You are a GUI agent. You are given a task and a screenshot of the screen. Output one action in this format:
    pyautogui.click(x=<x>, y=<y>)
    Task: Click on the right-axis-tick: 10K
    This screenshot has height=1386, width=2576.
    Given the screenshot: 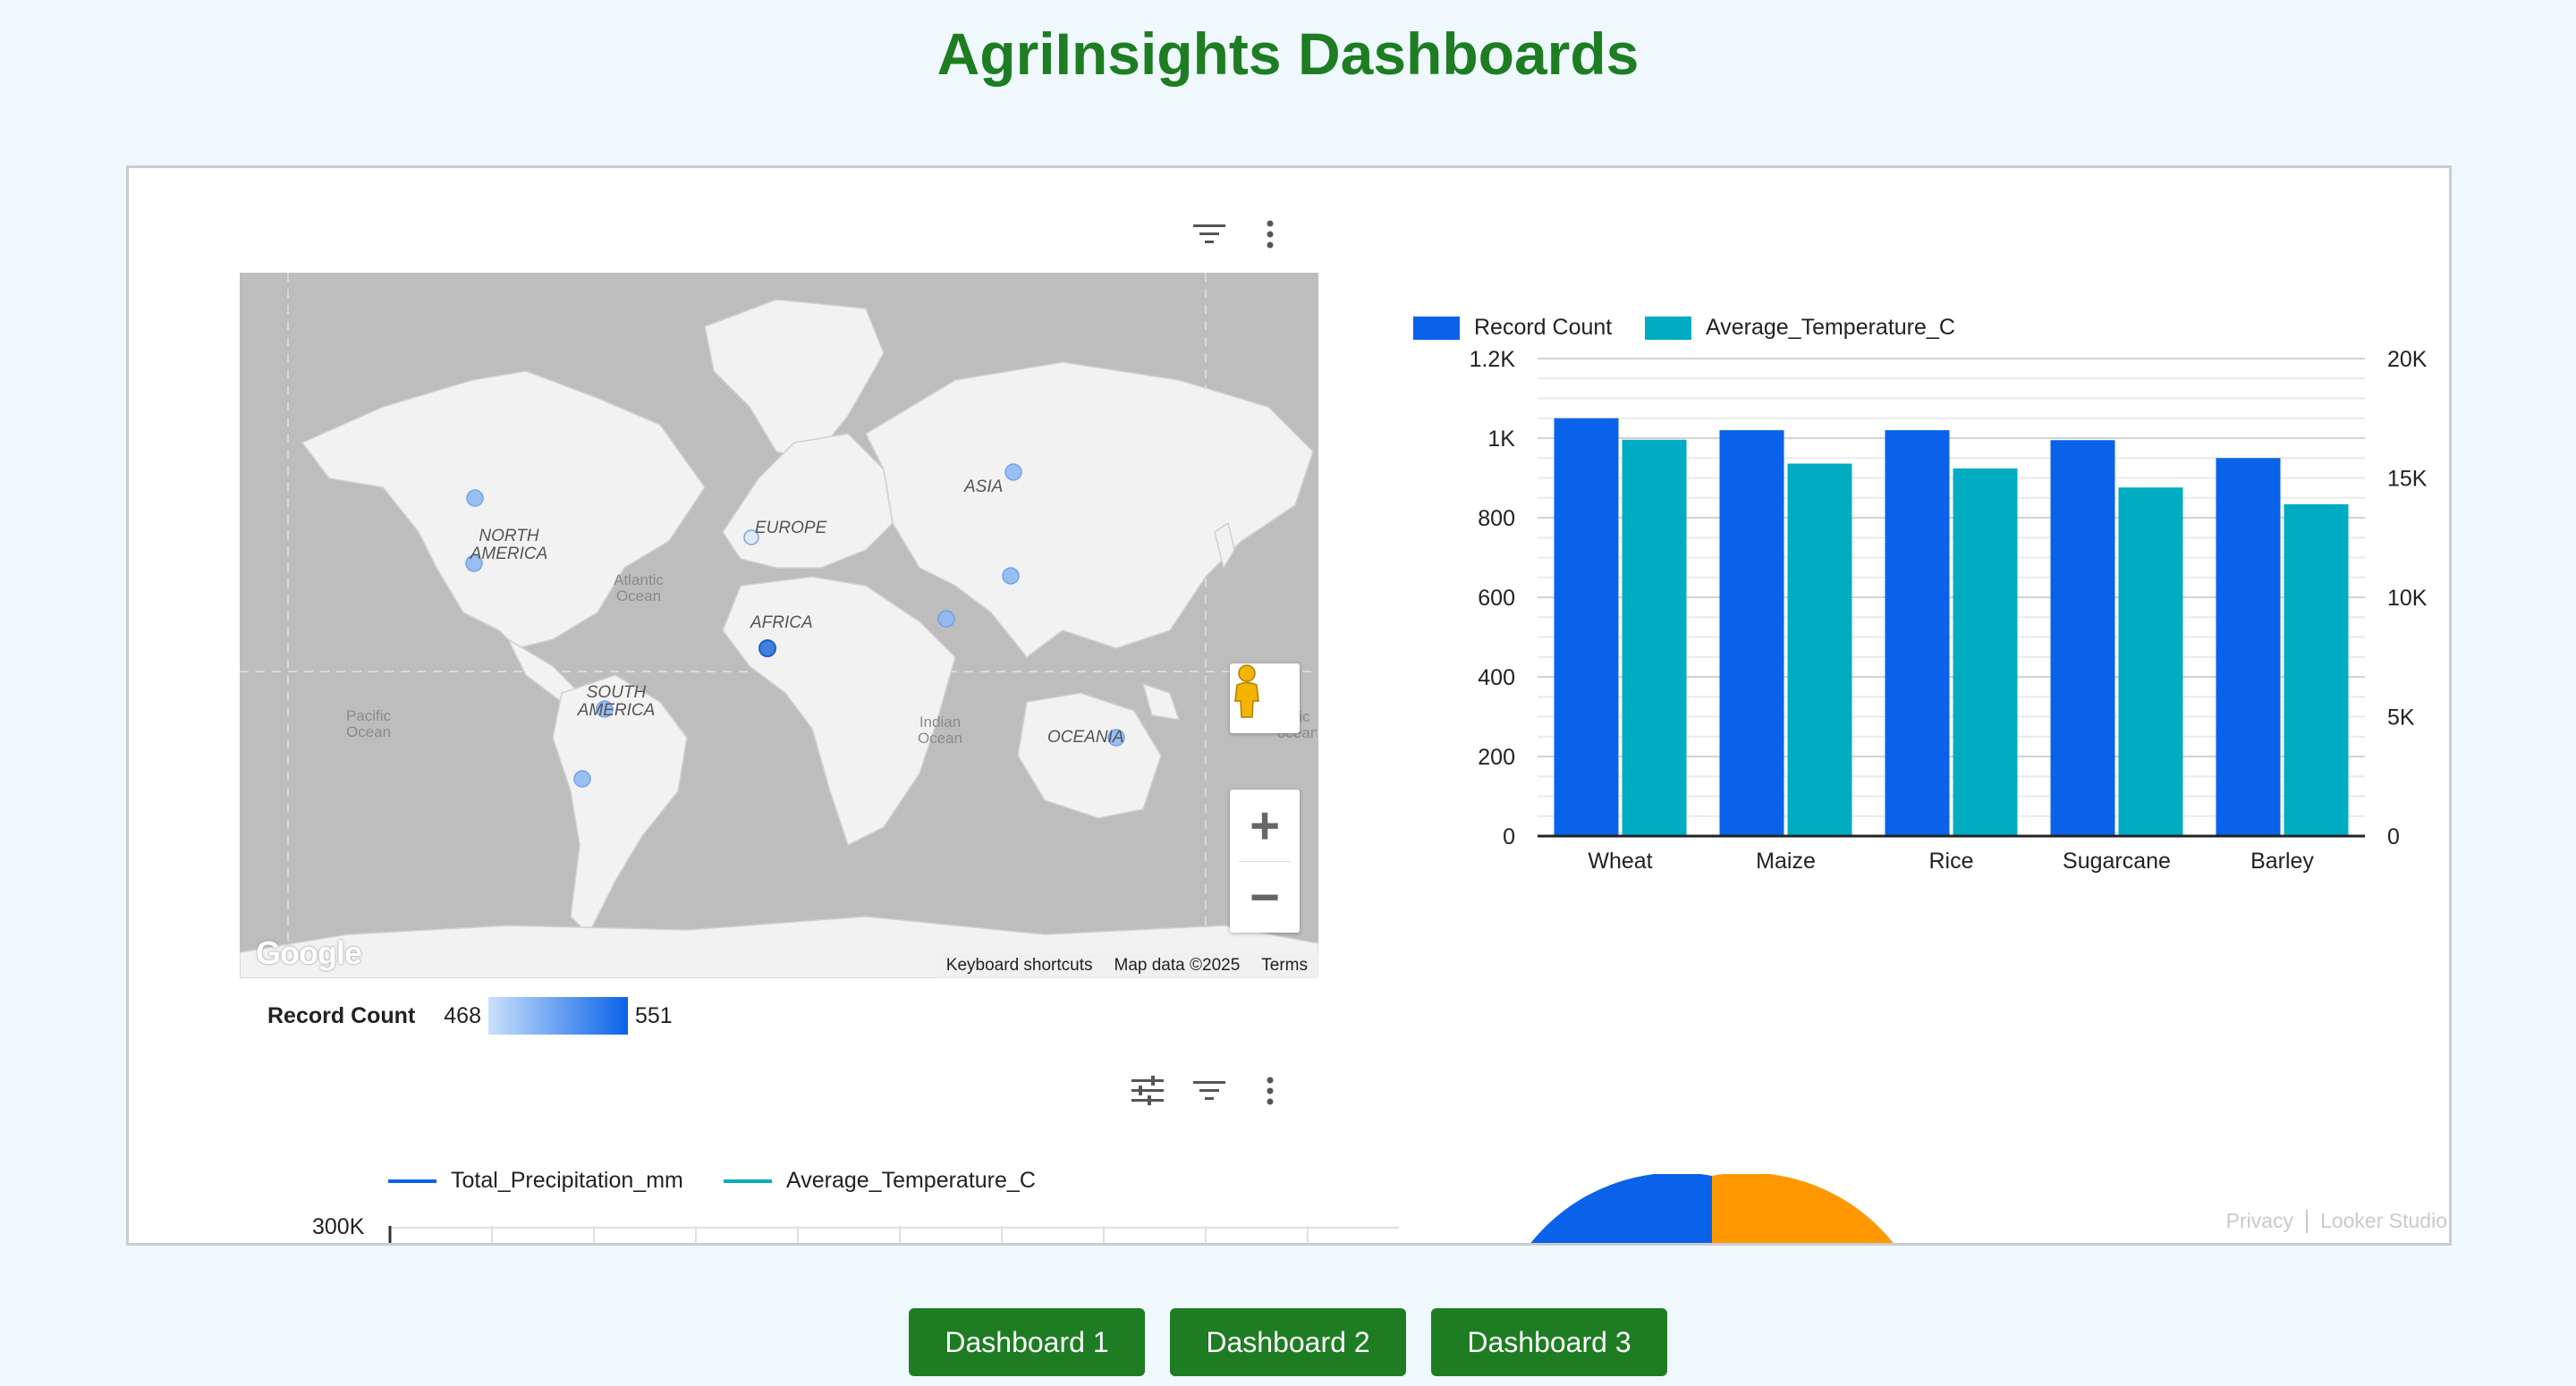 What is the action you would take?
    pyautogui.click(x=2407, y=598)
    